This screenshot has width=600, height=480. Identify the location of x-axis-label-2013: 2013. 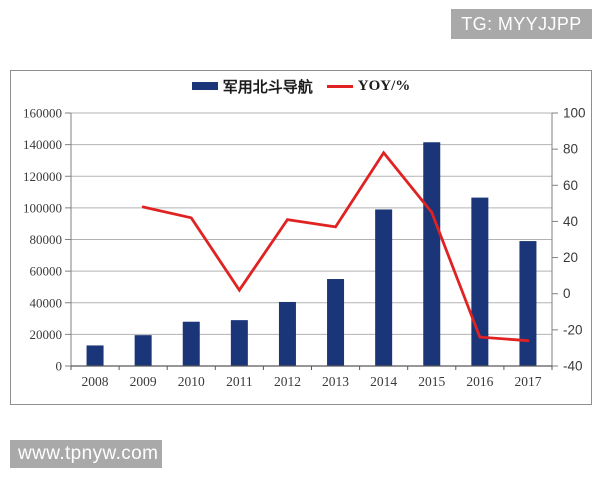
(335, 381).